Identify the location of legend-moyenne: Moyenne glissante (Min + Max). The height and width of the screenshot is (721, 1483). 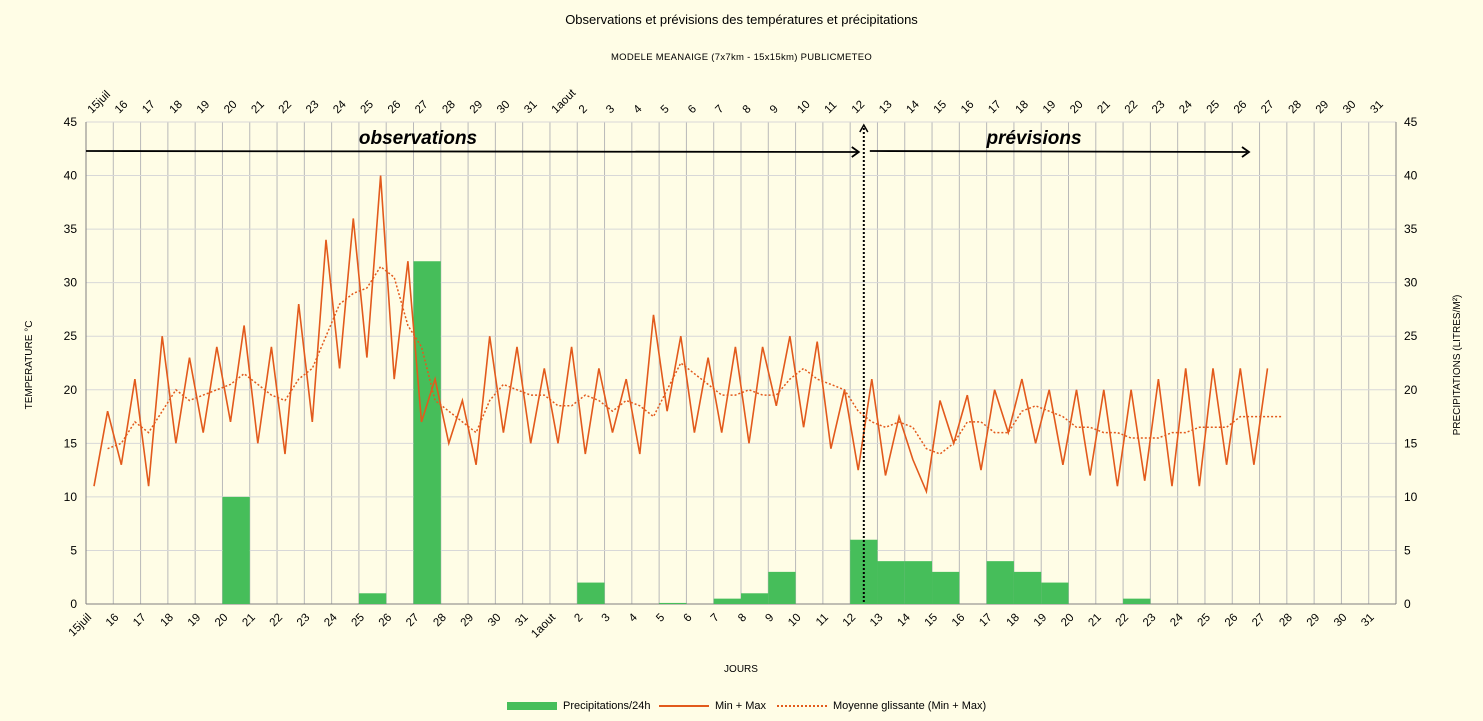
(881, 706).